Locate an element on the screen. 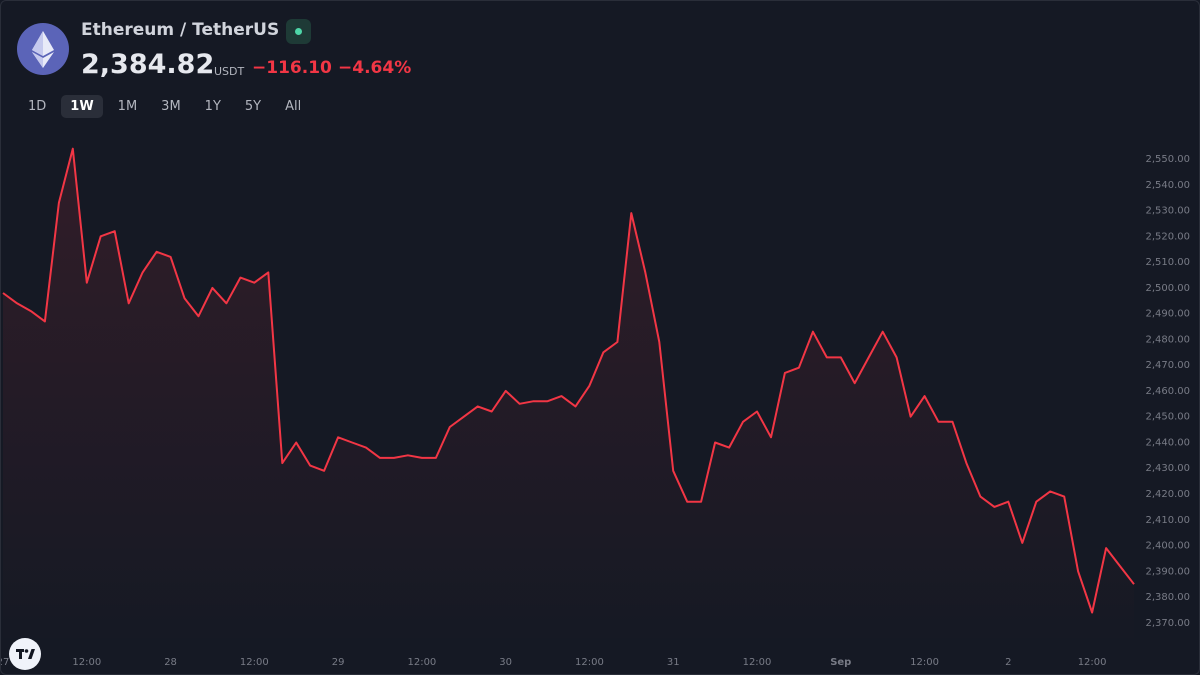 Image resolution: width=1200 pixels, height=675 pixels. y-tick-label: 2,380.00 is located at coordinates (1167, 597).